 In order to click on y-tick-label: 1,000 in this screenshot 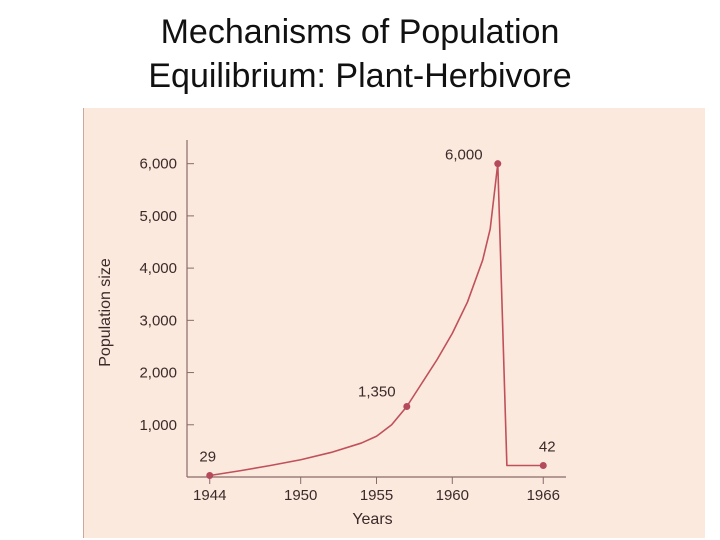, I will do `click(158, 425)`.